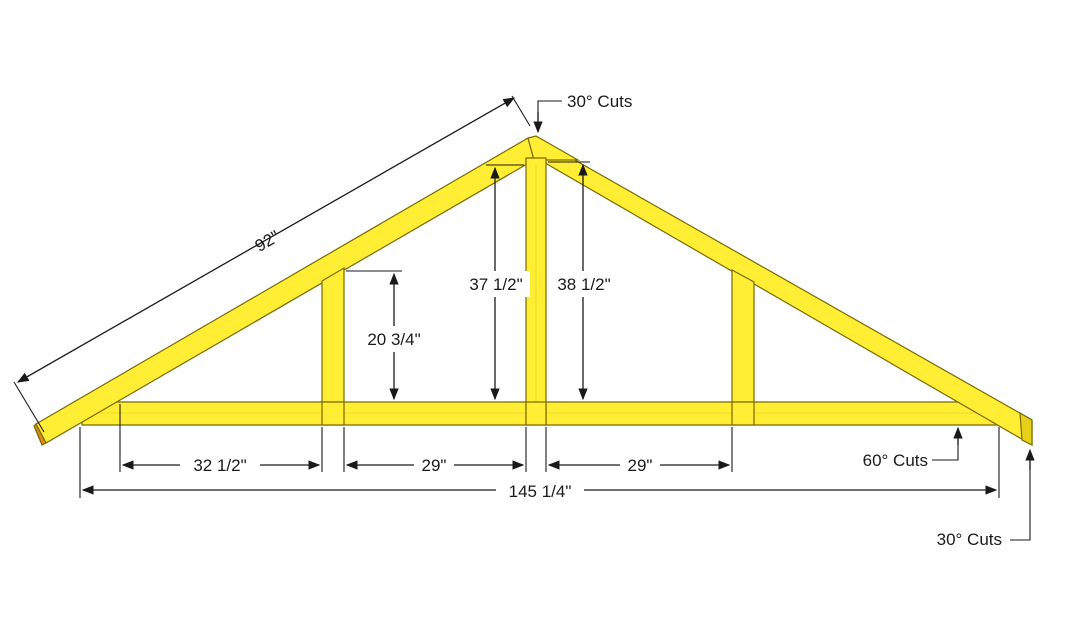 The image size is (1080, 617). I want to click on side-post-label: 20 3/4", so click(393, 339).